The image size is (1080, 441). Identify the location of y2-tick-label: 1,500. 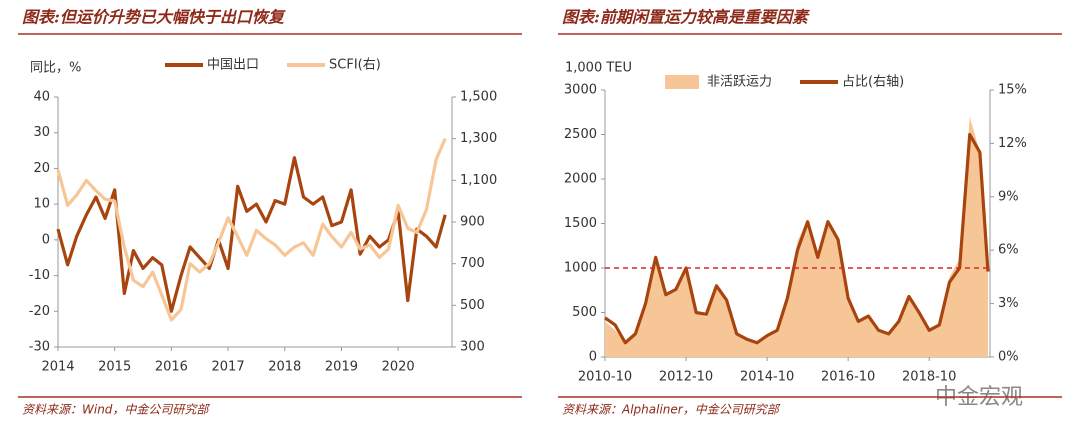
(478, 97).